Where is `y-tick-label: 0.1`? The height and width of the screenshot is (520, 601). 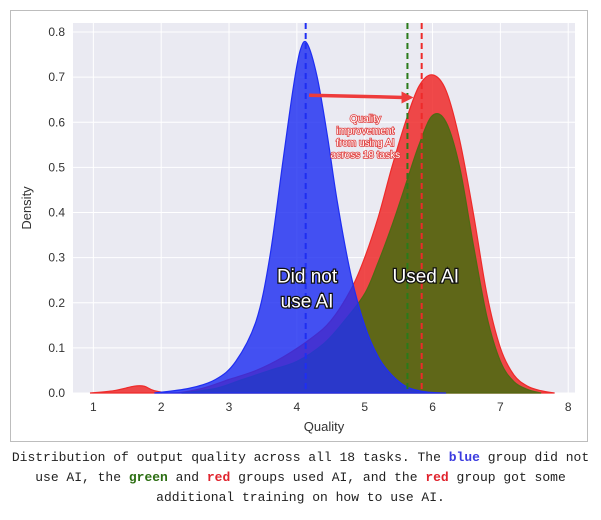 y-tick-label: 0.1 is located at coordinates (56, 348).